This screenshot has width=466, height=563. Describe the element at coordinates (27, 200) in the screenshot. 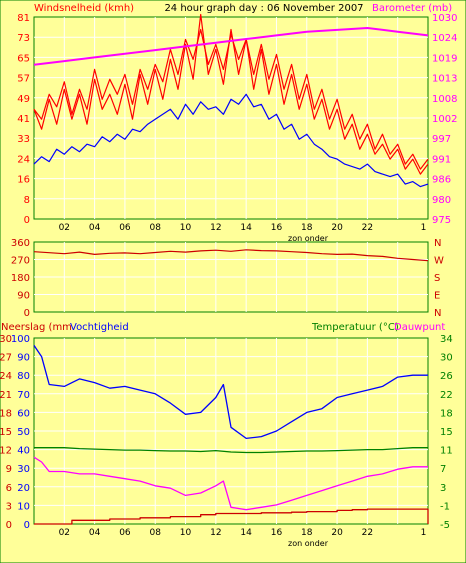

I see `tick-label: 8` at that location.